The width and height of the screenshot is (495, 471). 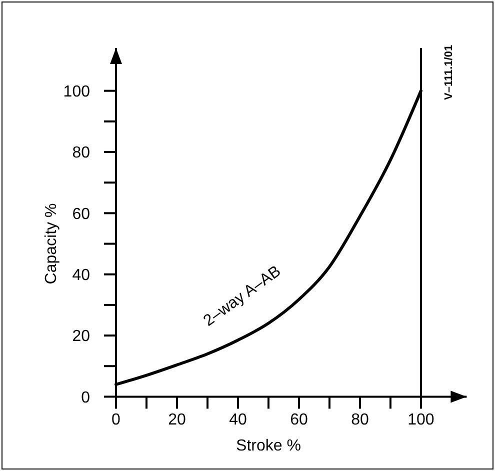 I want to click on x-tick-label: 60, so click(x=299, y=420).